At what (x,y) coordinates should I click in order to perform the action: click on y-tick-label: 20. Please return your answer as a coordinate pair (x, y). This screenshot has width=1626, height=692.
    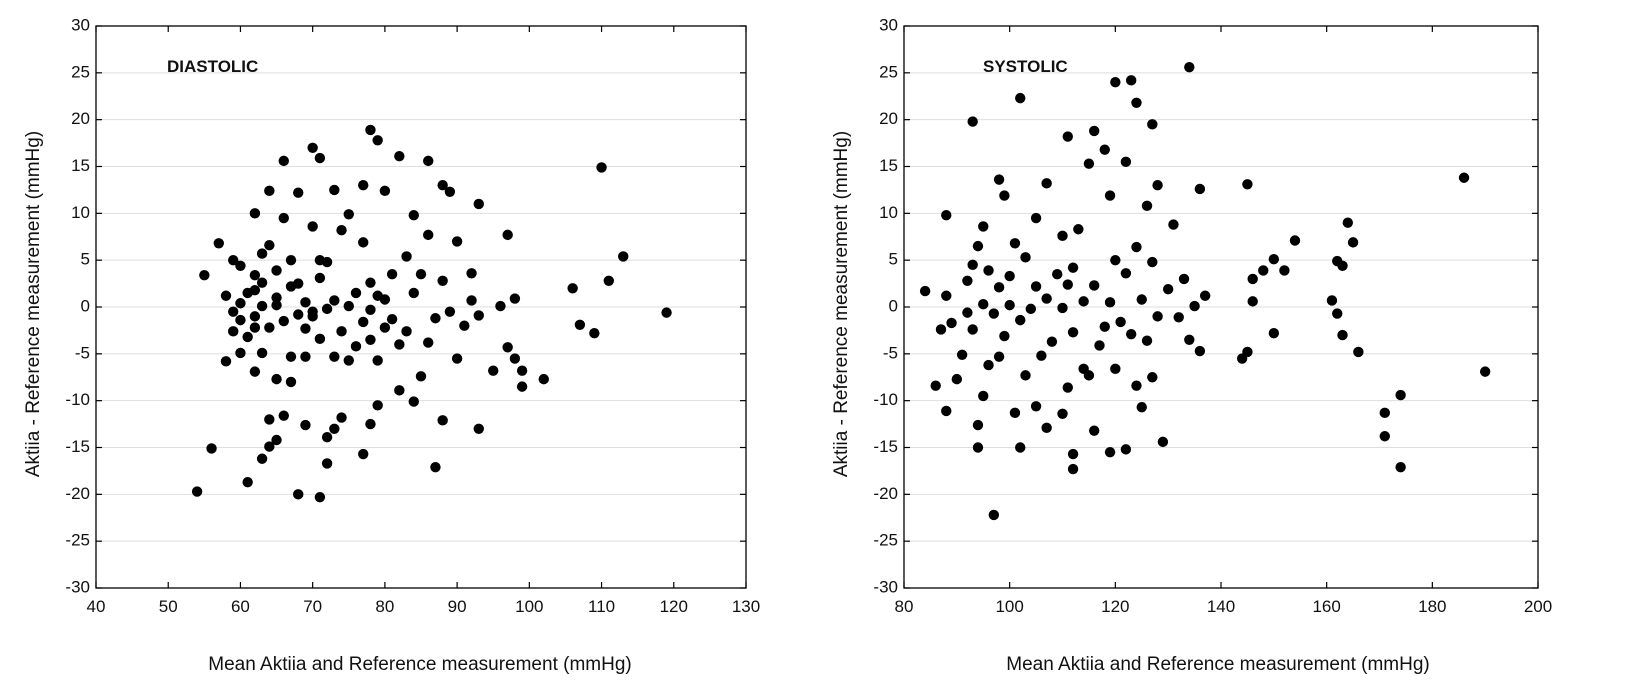
    Looking at the image, I should click on (888, 118).